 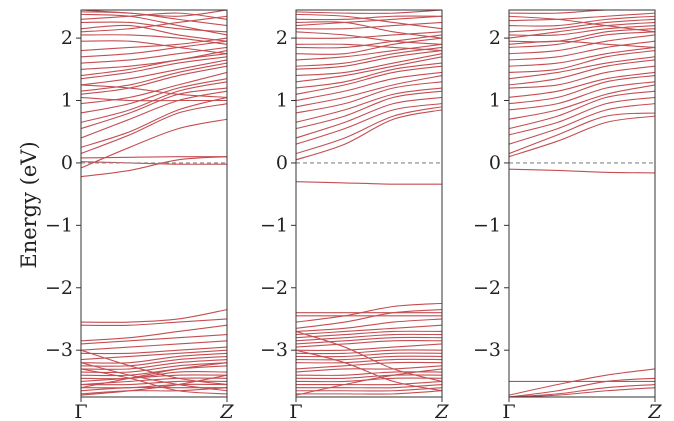 What do you see at coordinates (59, 288) in the screenshot?
I see `y-tick-label: −2` at bounding box center [59, 288].